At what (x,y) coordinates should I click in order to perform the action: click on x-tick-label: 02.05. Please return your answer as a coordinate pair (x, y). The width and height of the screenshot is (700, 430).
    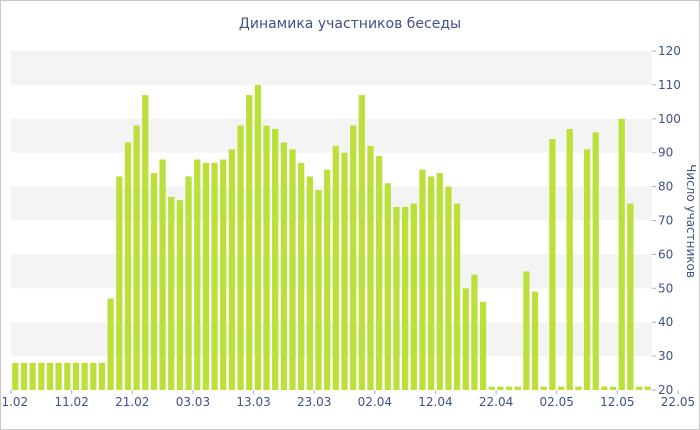
    Looking at the image, I should click on (557, 402).